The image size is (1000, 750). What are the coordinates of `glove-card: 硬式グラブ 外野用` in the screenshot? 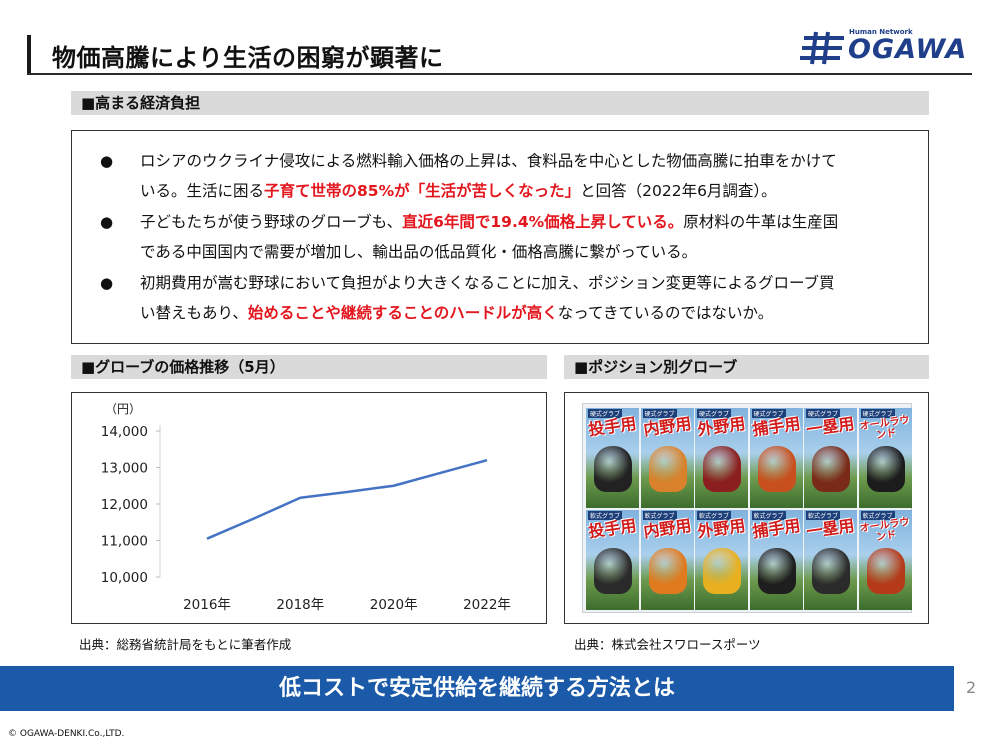 It's located at (721, 458).